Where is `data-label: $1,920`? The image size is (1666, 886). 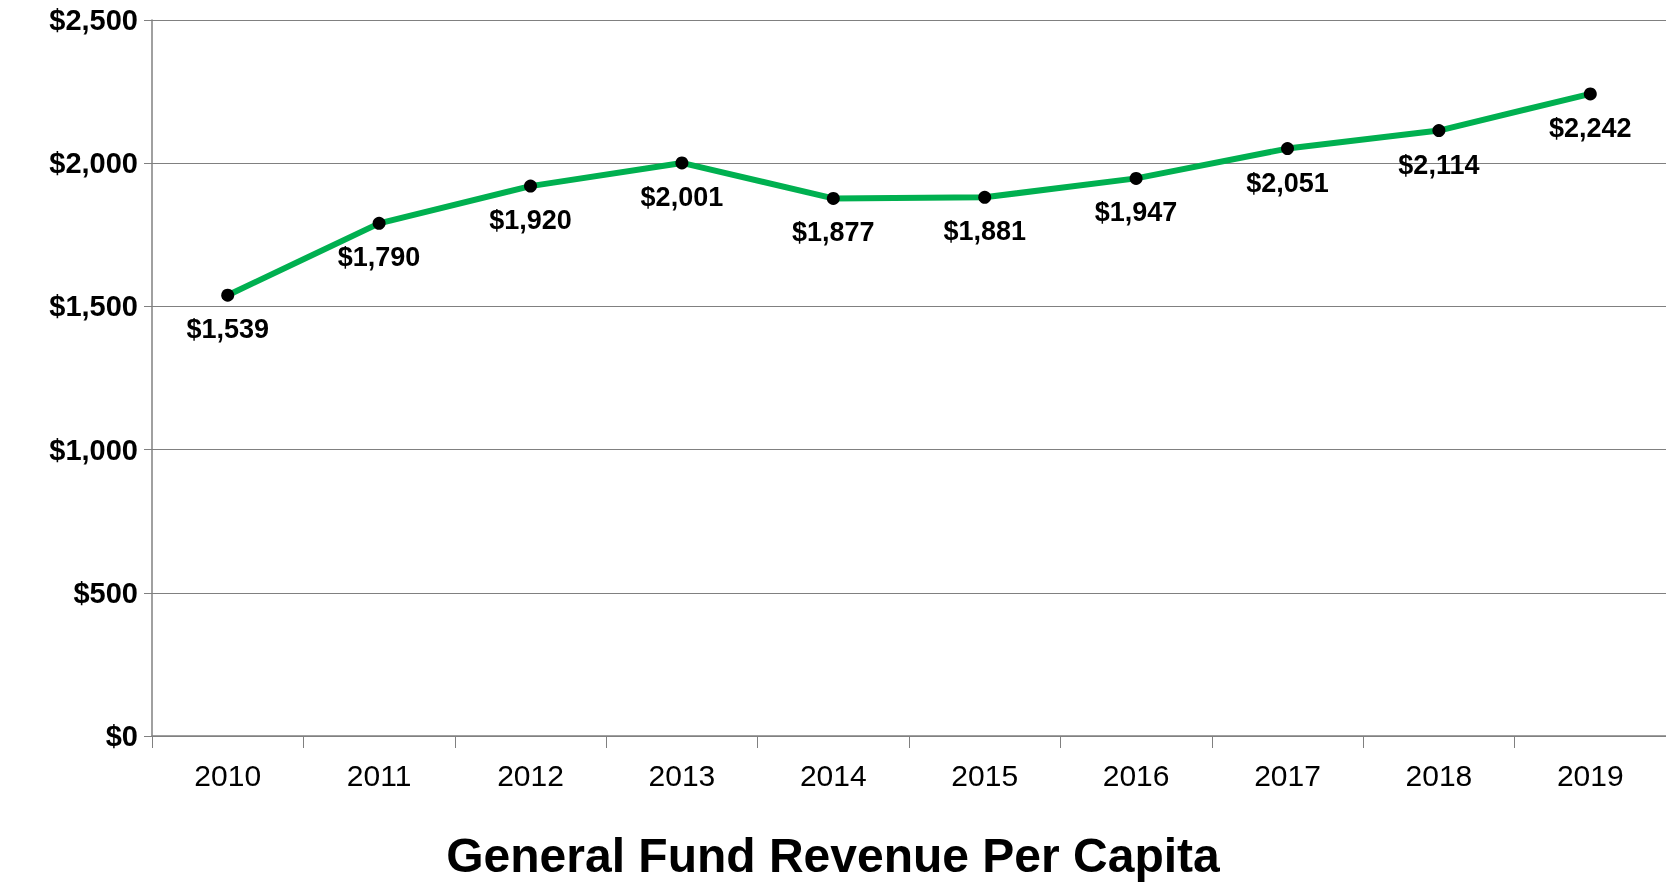
data-label: $1,920 is located at coordinates (530, 220).